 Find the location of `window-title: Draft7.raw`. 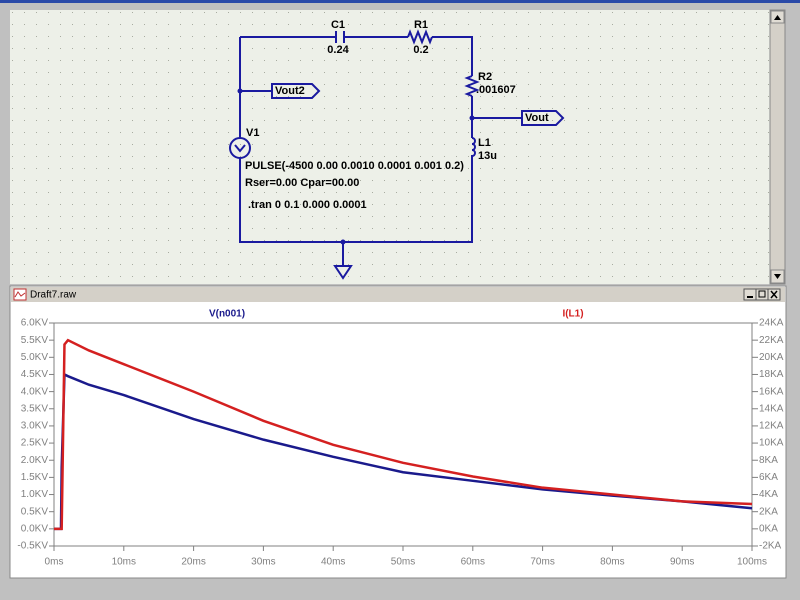

window-title: Draft7.raw is located at coordinates (53, 295).